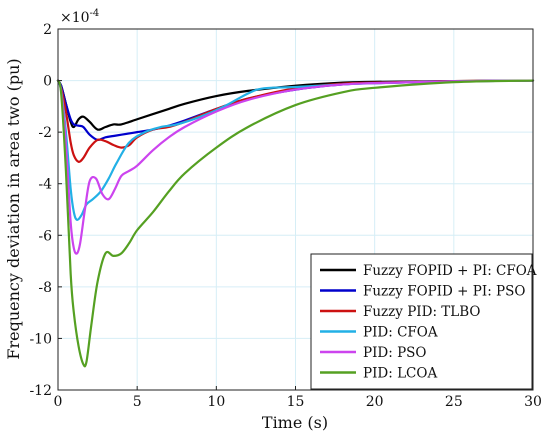  I want to click on legend-entry: PID: PSO, so click(394, 353).